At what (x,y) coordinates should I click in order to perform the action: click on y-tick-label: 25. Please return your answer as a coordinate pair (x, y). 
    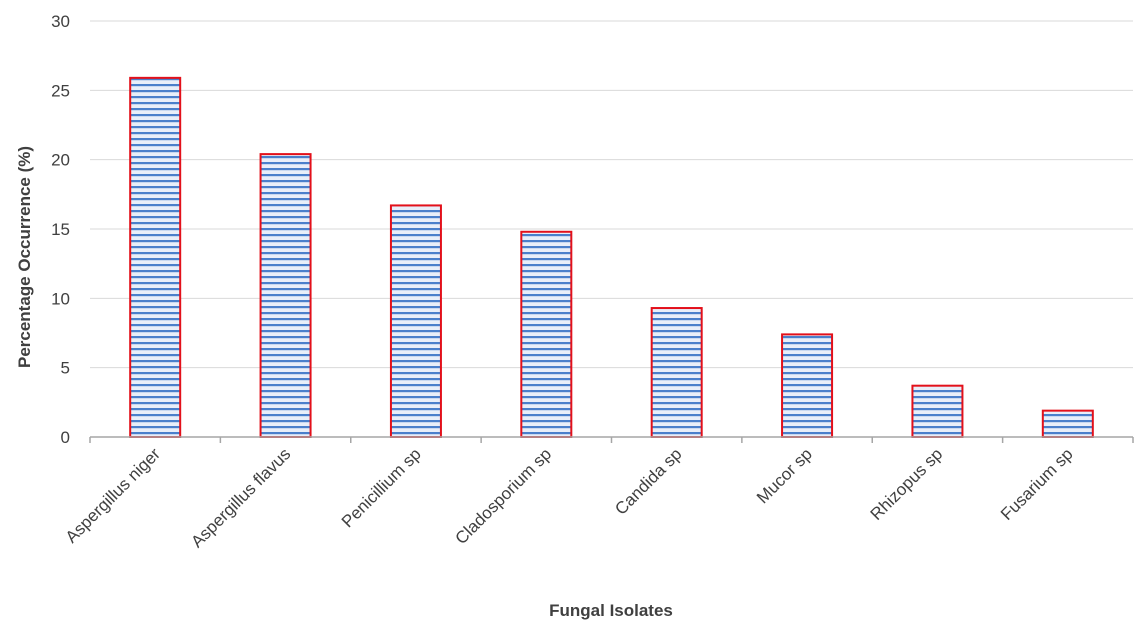
    Looking at the image, I should click on (60, 90).